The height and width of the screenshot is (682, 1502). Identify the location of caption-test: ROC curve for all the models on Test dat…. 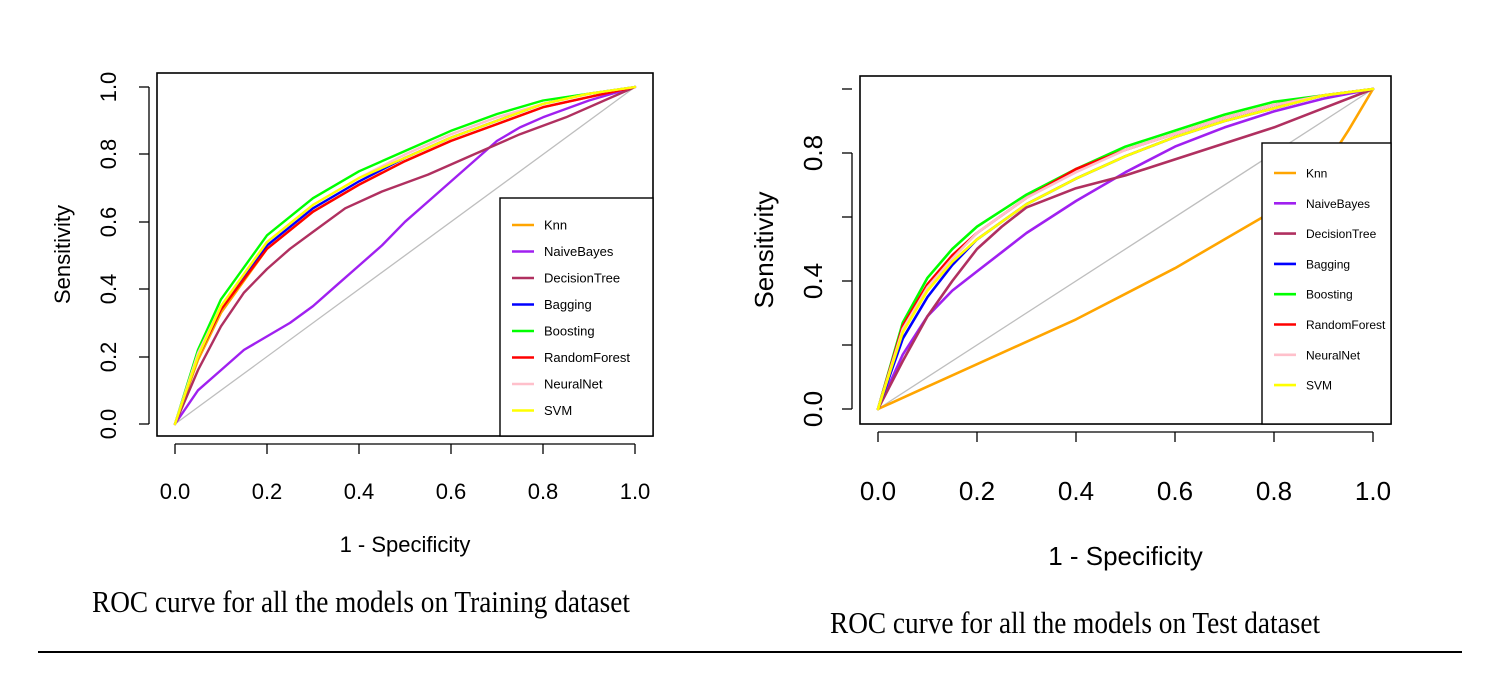
(1075, 622).